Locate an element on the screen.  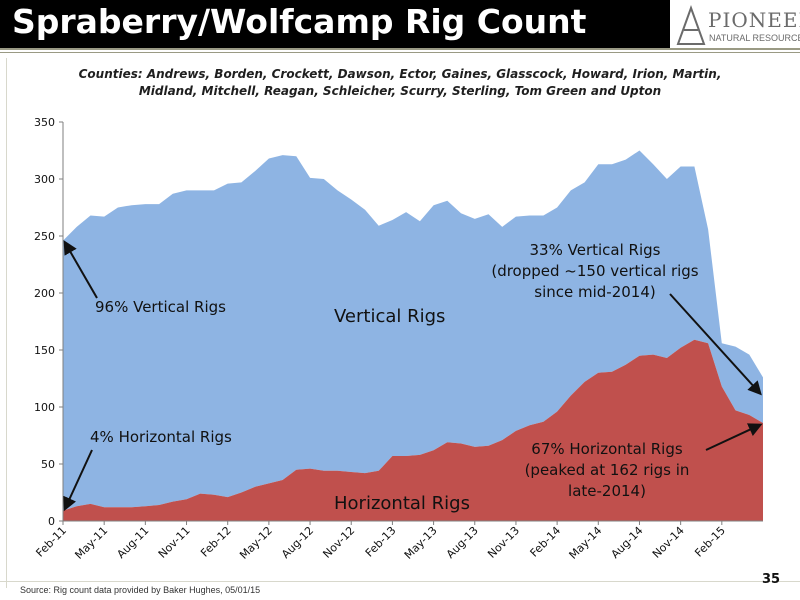
annotation-vertical-now-line-2: (dropped ~150 vertical rigs is located at coordinates (595, 271).